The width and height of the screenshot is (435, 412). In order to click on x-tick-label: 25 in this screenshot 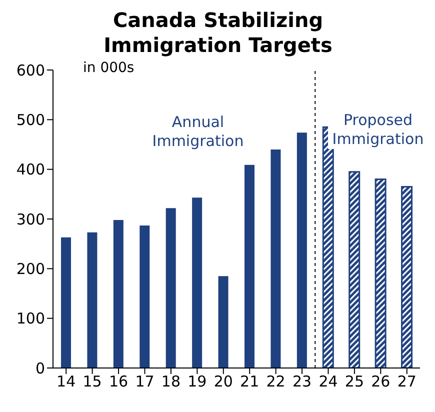, I will do `click(354, 381)`.